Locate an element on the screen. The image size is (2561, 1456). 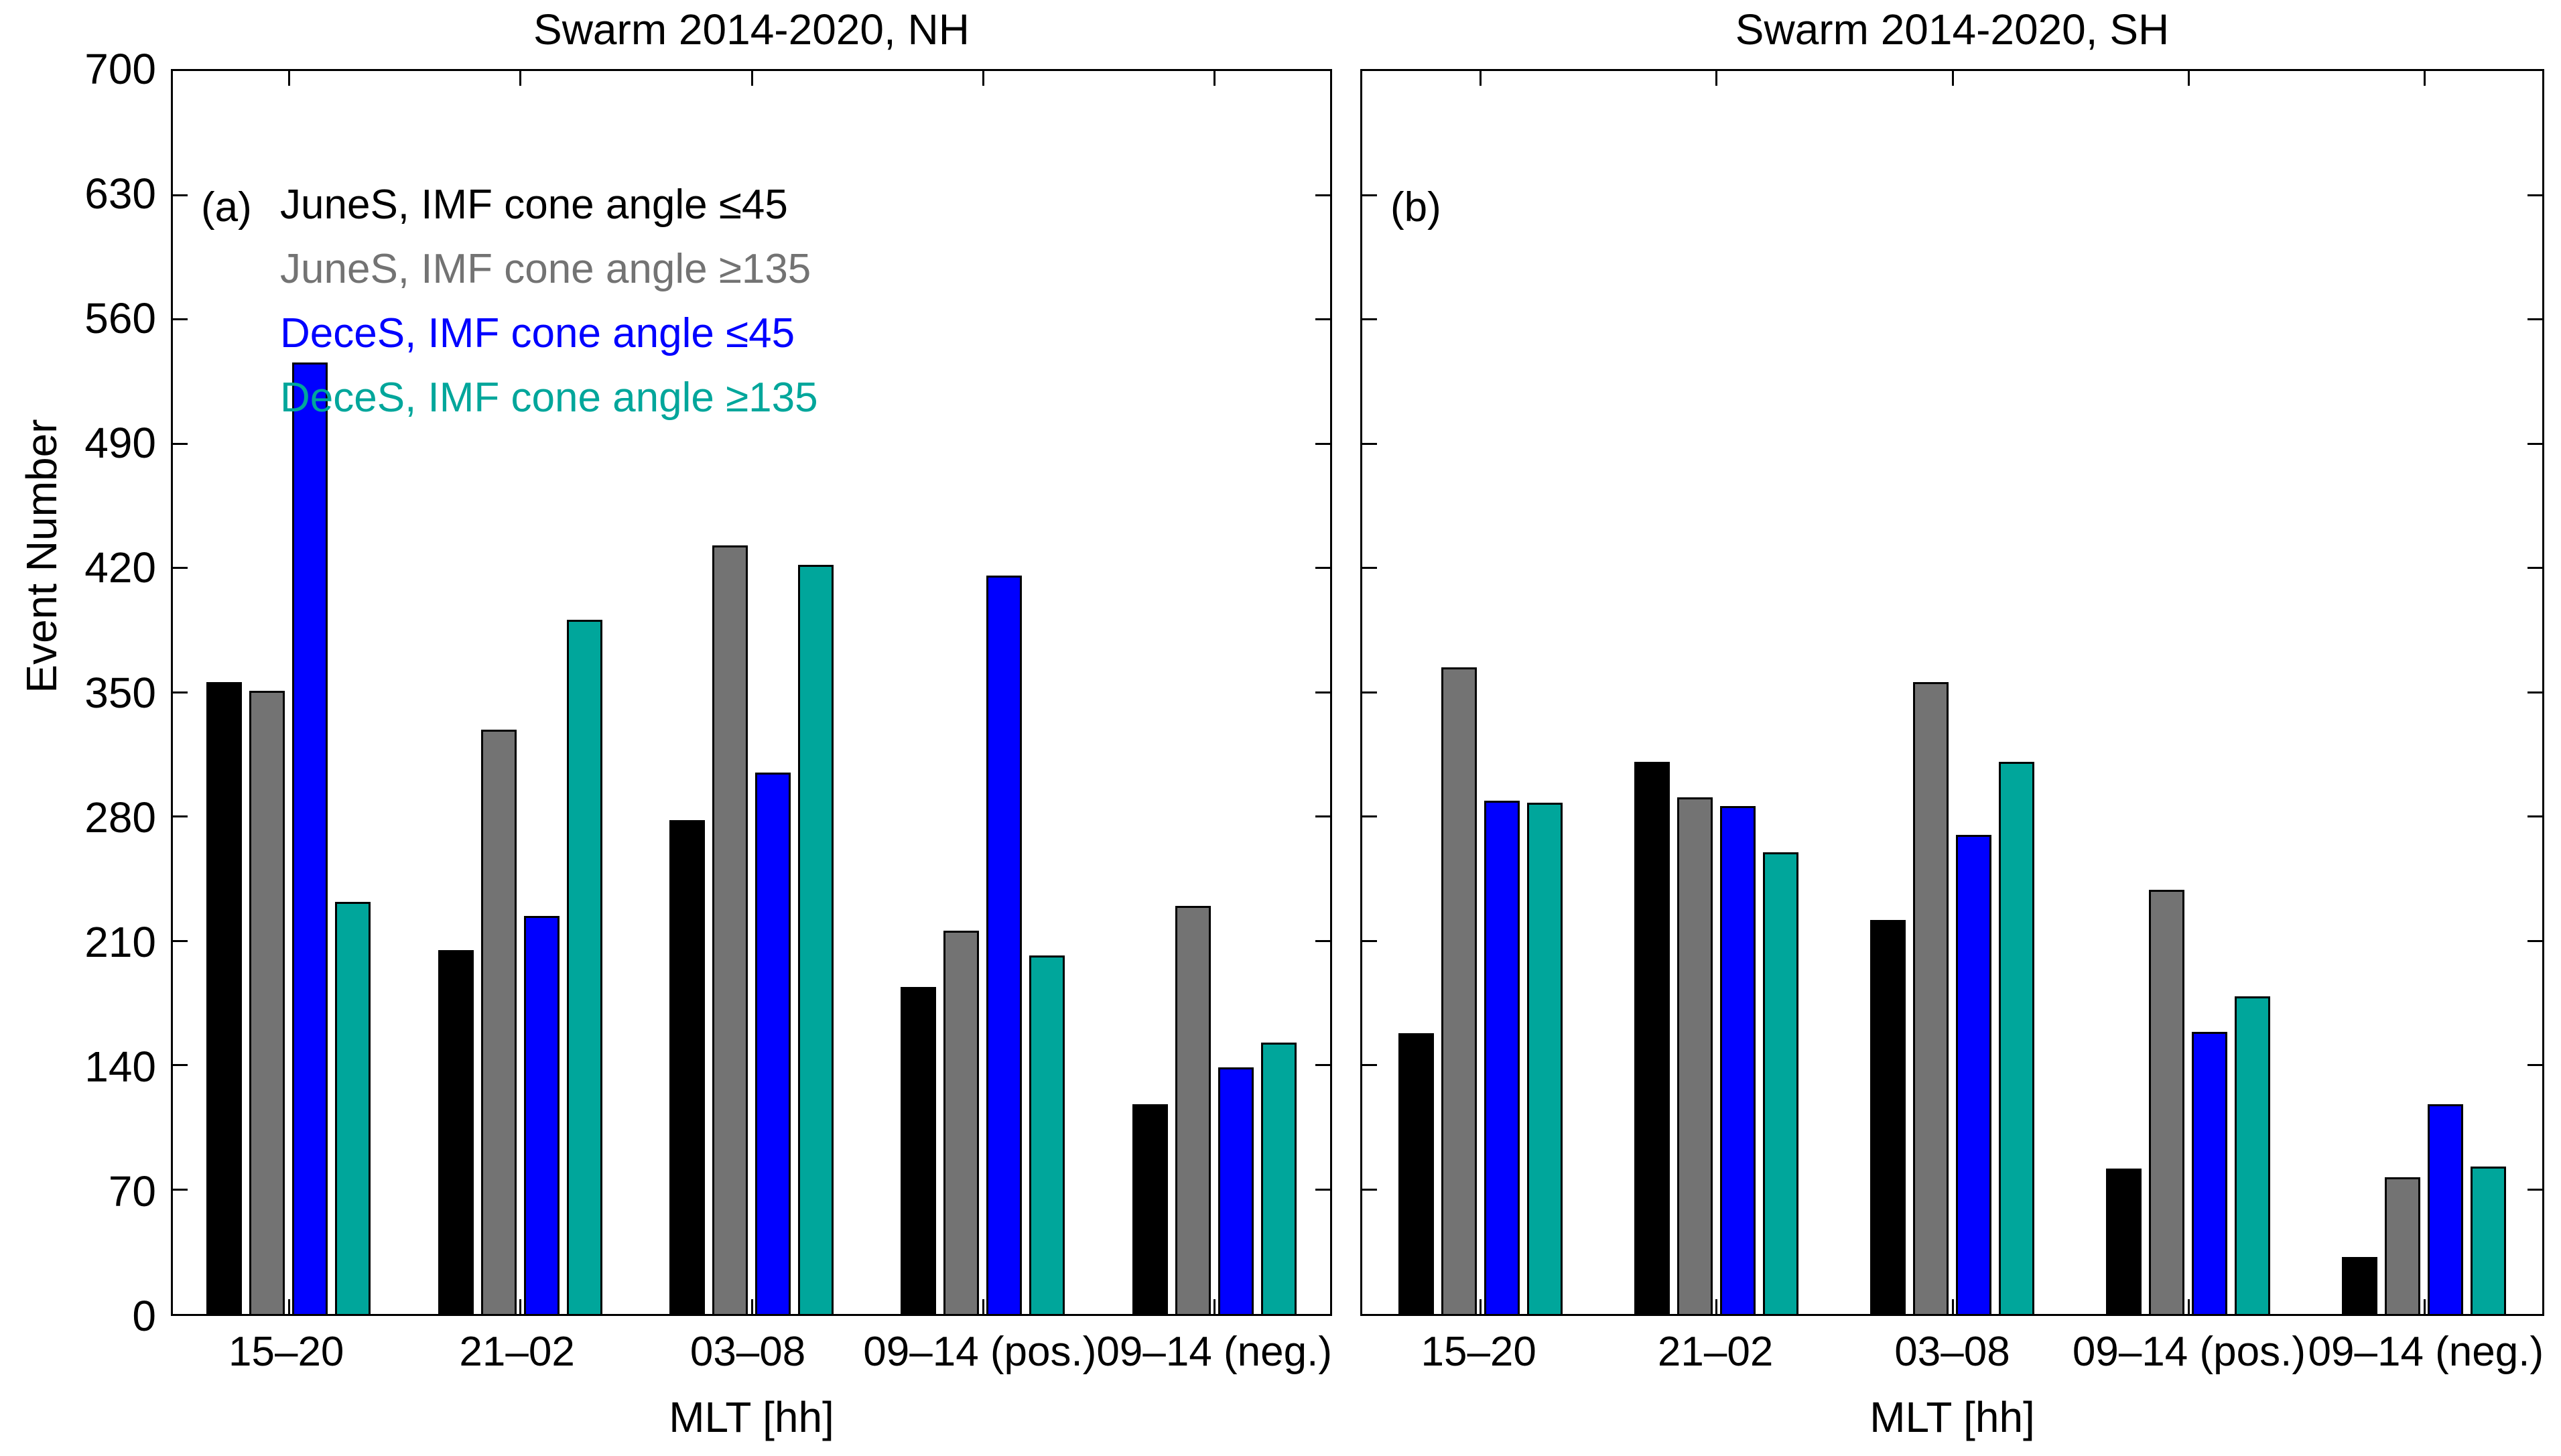
panel-letter-a: (a) is located at coordinates (226, 207).